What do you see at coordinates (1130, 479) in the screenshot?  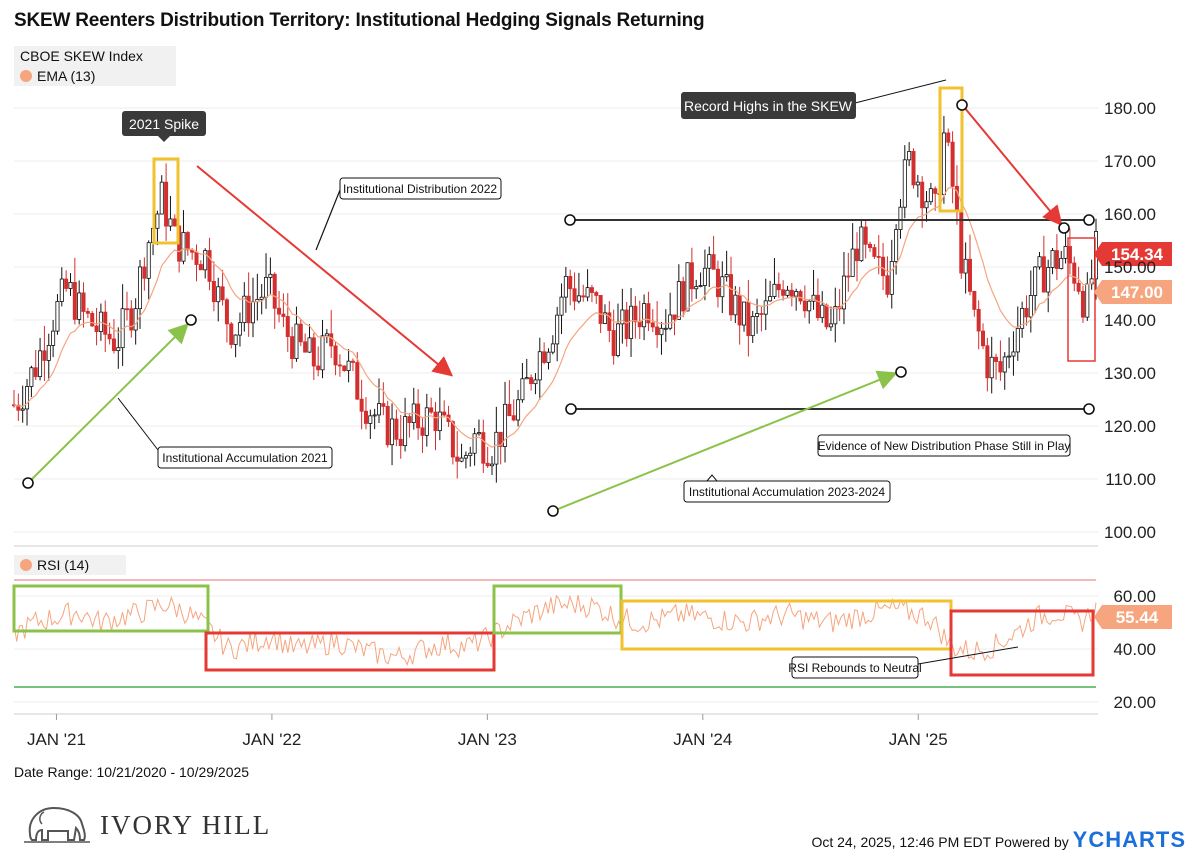 I see `y-tick-main: 110.00` at bounding box center [1130, 479].